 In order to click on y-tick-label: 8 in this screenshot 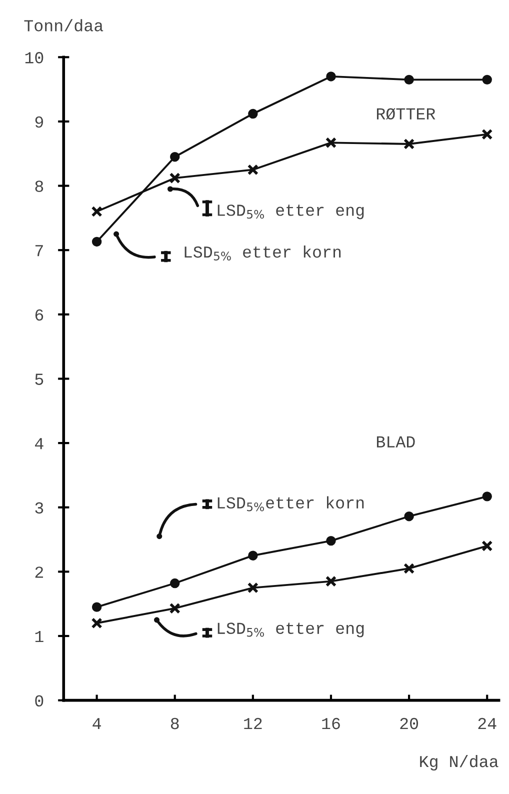, I will do `click(39, 186)`.